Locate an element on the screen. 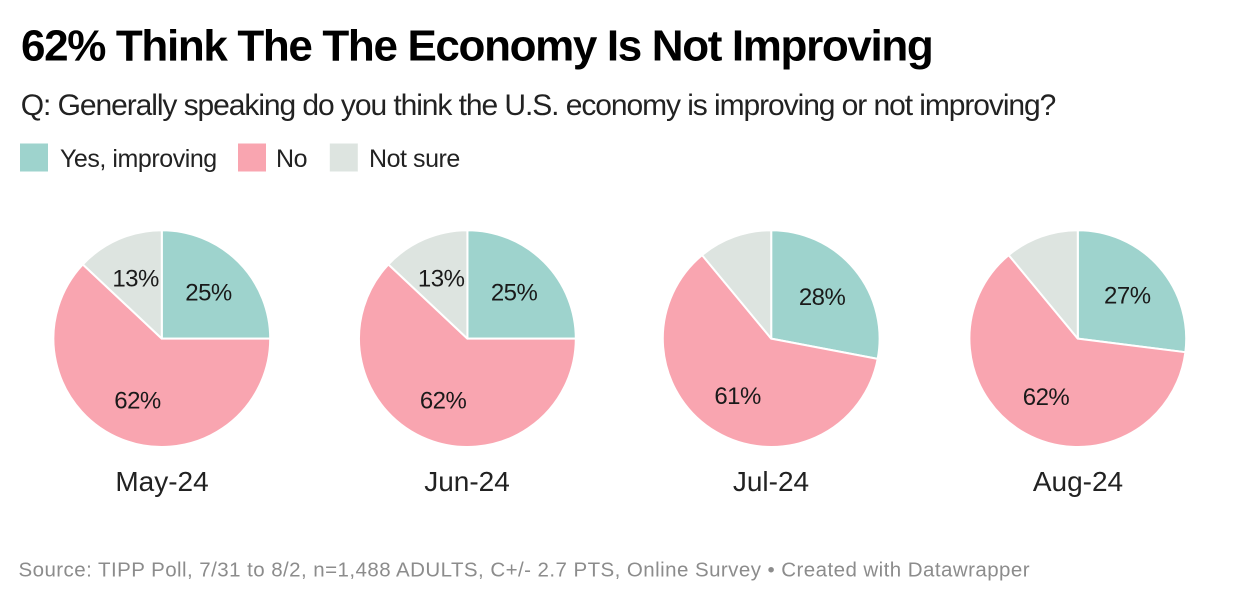 The height and width of the screenshot is (604, 1240). svg-text: No is located at coordinates (291, 159).